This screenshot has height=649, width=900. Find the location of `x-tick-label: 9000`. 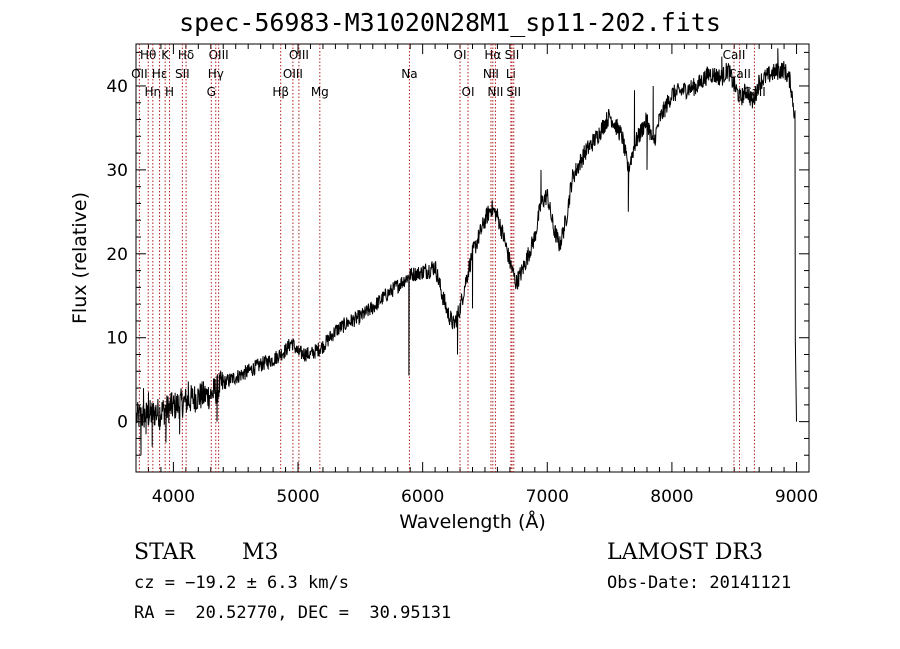

x-tick-label: 9000 is located at coordinates (796, 497).